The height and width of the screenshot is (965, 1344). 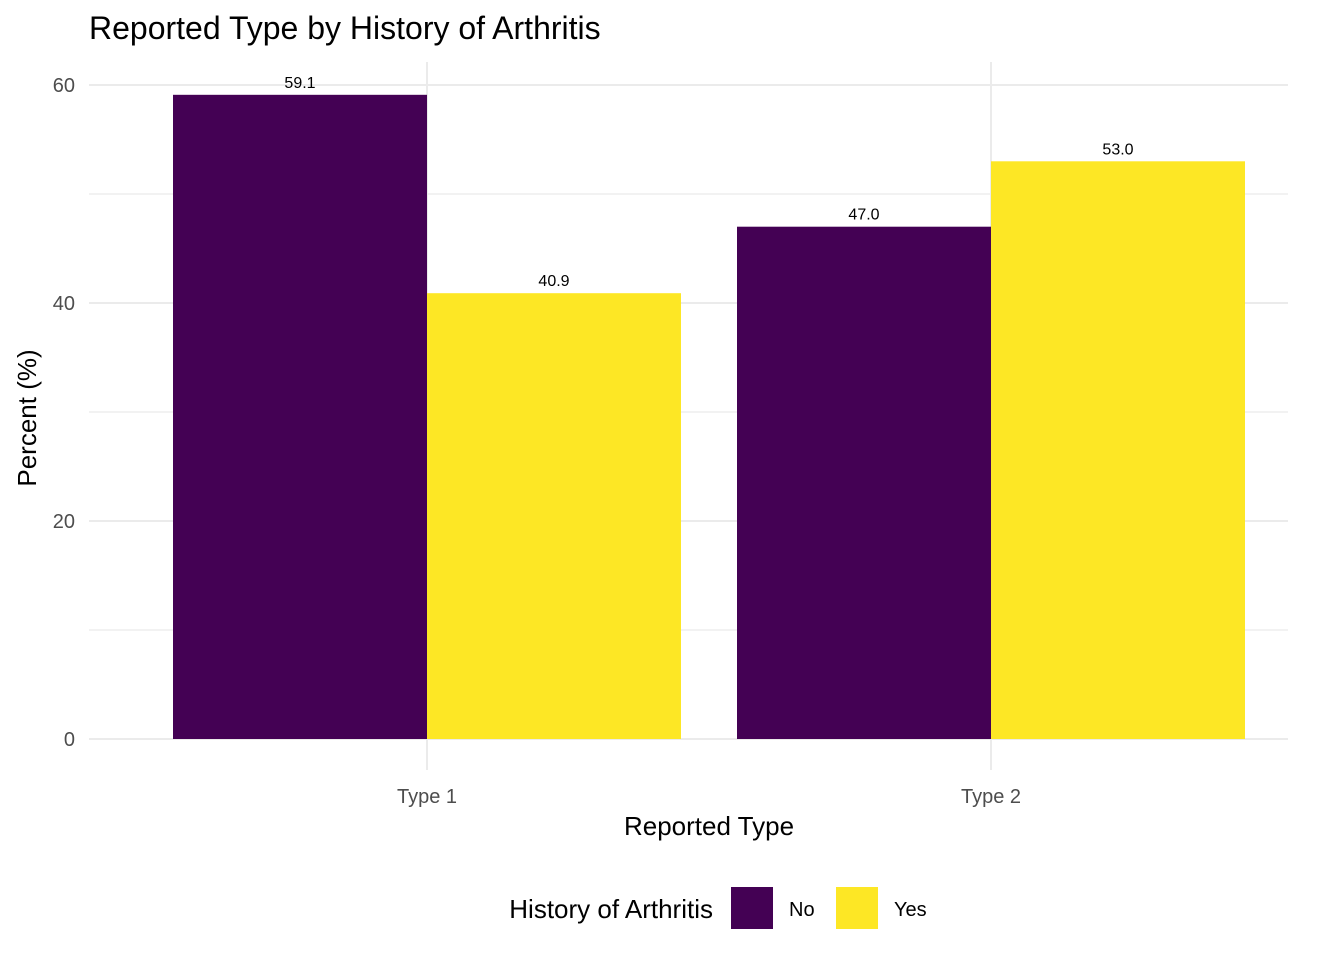 What do you see at coordinates (553, 281) in the screenshot?
I see `data-label: 40.9` at bounding box center [553, 281].